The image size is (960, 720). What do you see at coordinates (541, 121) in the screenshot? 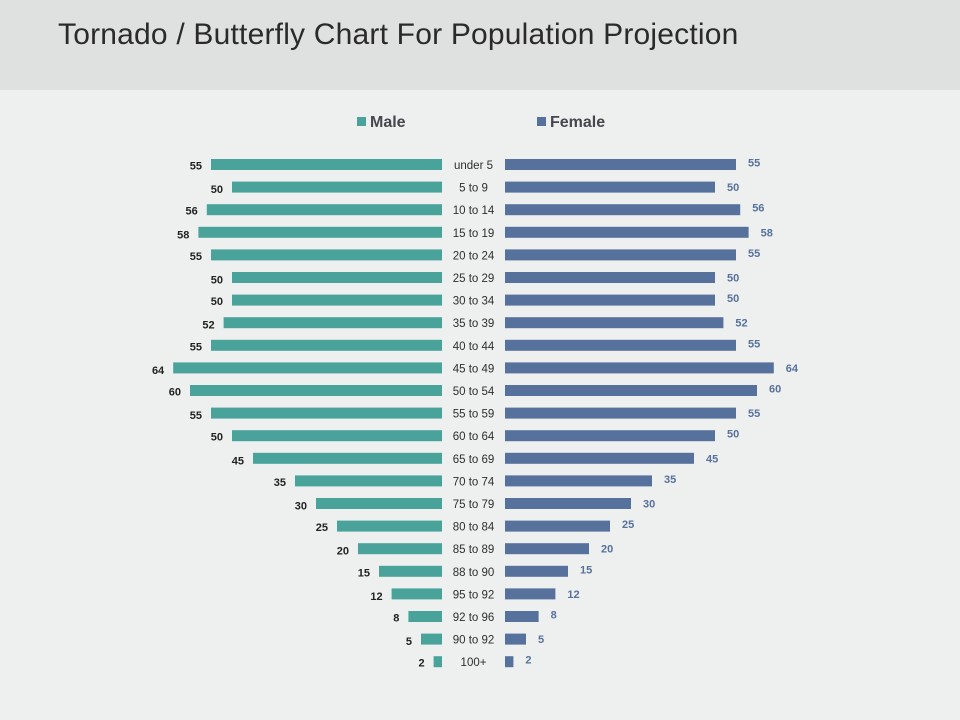
I see `legend-swatch-female` at bounding box center [541, 121].